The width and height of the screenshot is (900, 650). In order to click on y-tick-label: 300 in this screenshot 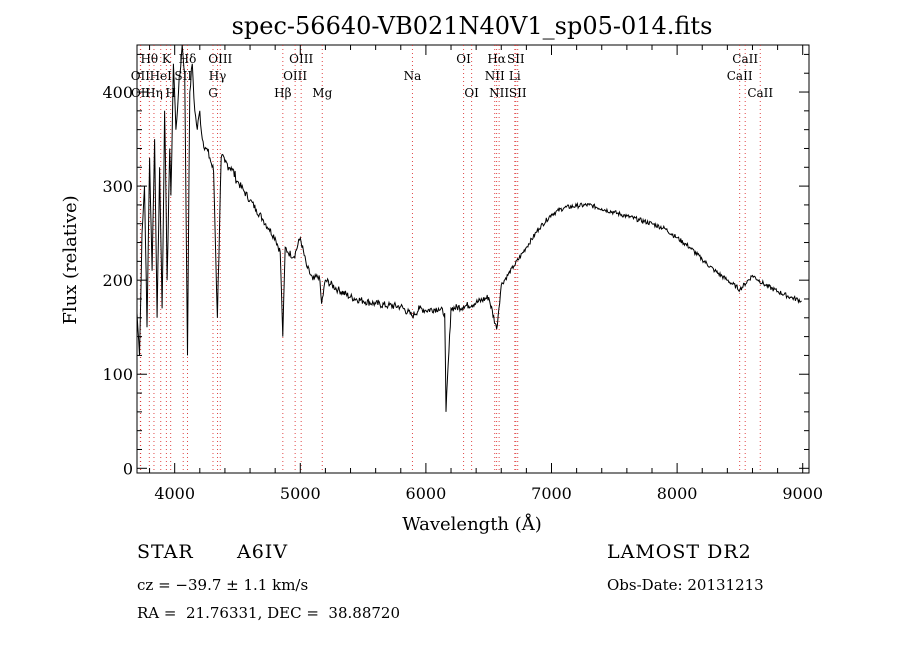, I will do `click(117, 186)`.